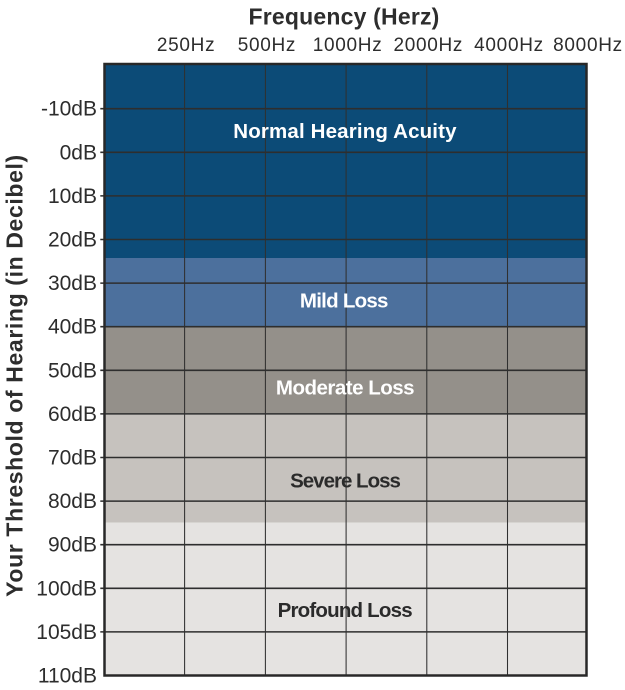 The width and height of the screenshot is (625, 690). Describe the element at coordinates (509, 45) in the screenshot. I see `svg-text: 4000Hz` at that location.